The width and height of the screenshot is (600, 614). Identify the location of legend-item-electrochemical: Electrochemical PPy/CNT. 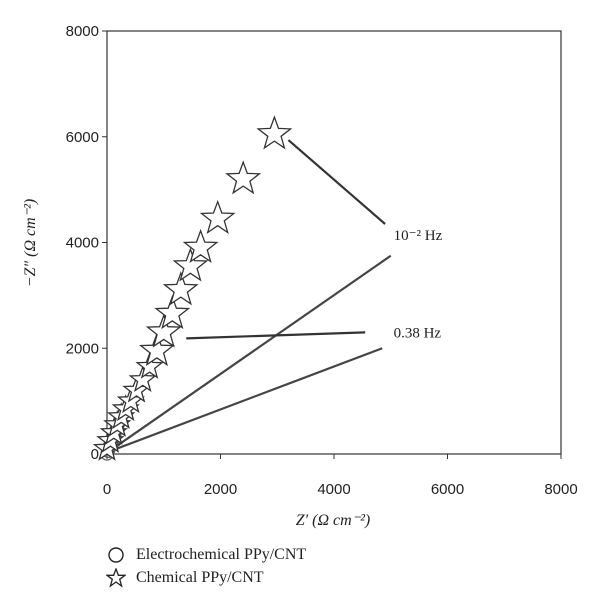
(206, 555).